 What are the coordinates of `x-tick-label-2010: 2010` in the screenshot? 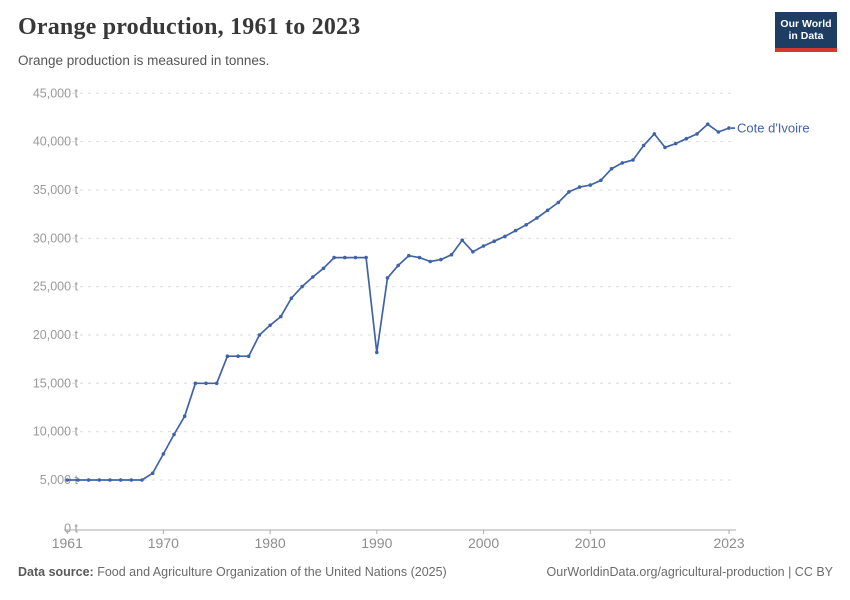 It's located at (590, 543).